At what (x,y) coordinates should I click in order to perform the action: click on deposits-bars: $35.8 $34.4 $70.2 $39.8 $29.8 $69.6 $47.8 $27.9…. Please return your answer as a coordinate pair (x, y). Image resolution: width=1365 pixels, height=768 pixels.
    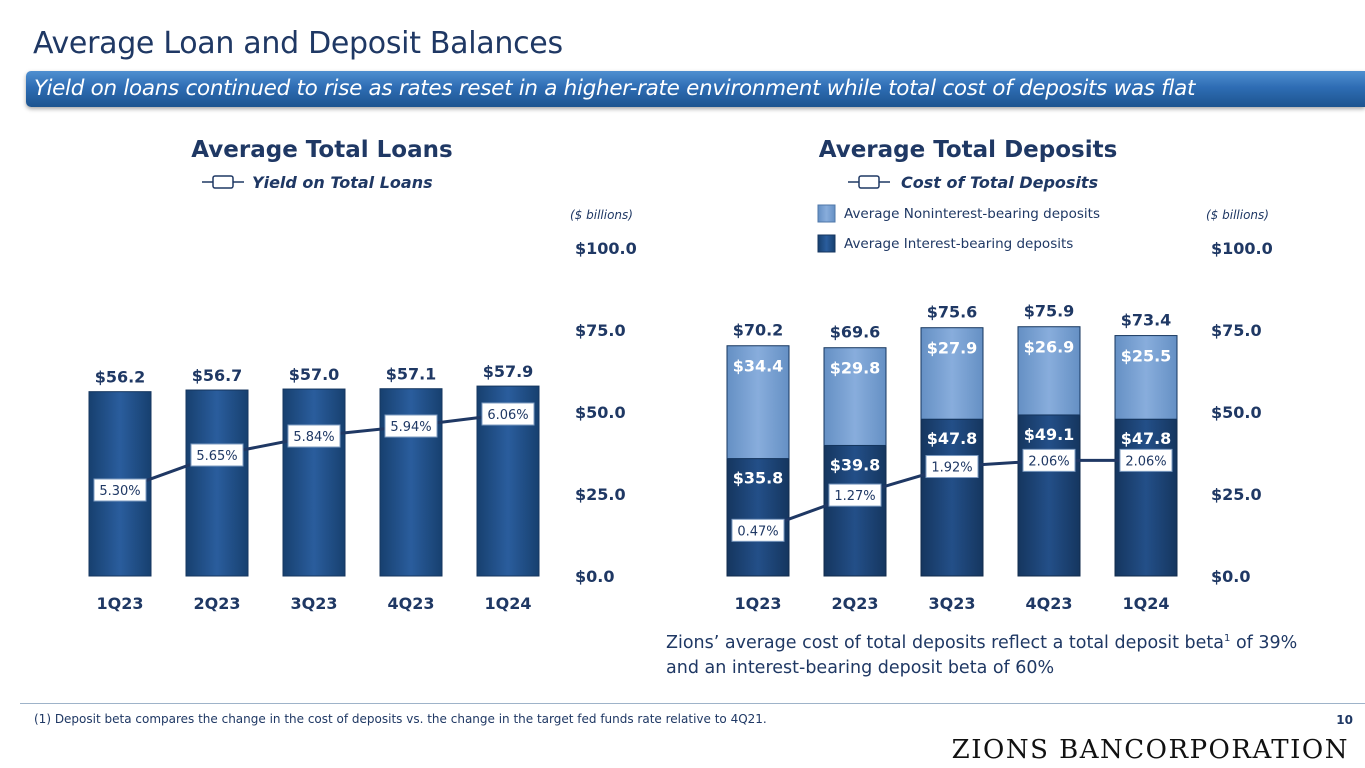
    Looking at the image, I should click on (952, 439).